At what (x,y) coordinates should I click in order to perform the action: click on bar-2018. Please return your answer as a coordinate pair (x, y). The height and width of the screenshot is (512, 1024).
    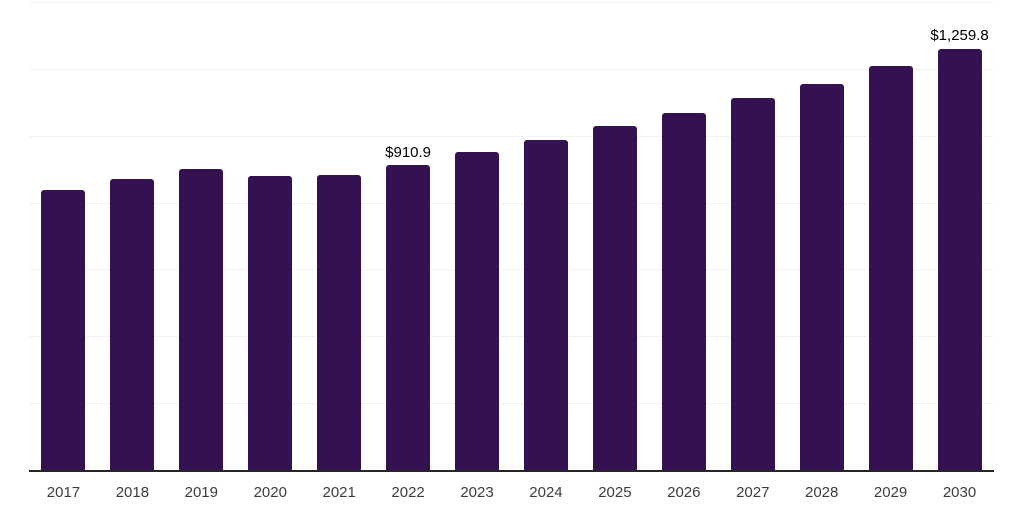
    Looking at the image, I should click on (132, 324).